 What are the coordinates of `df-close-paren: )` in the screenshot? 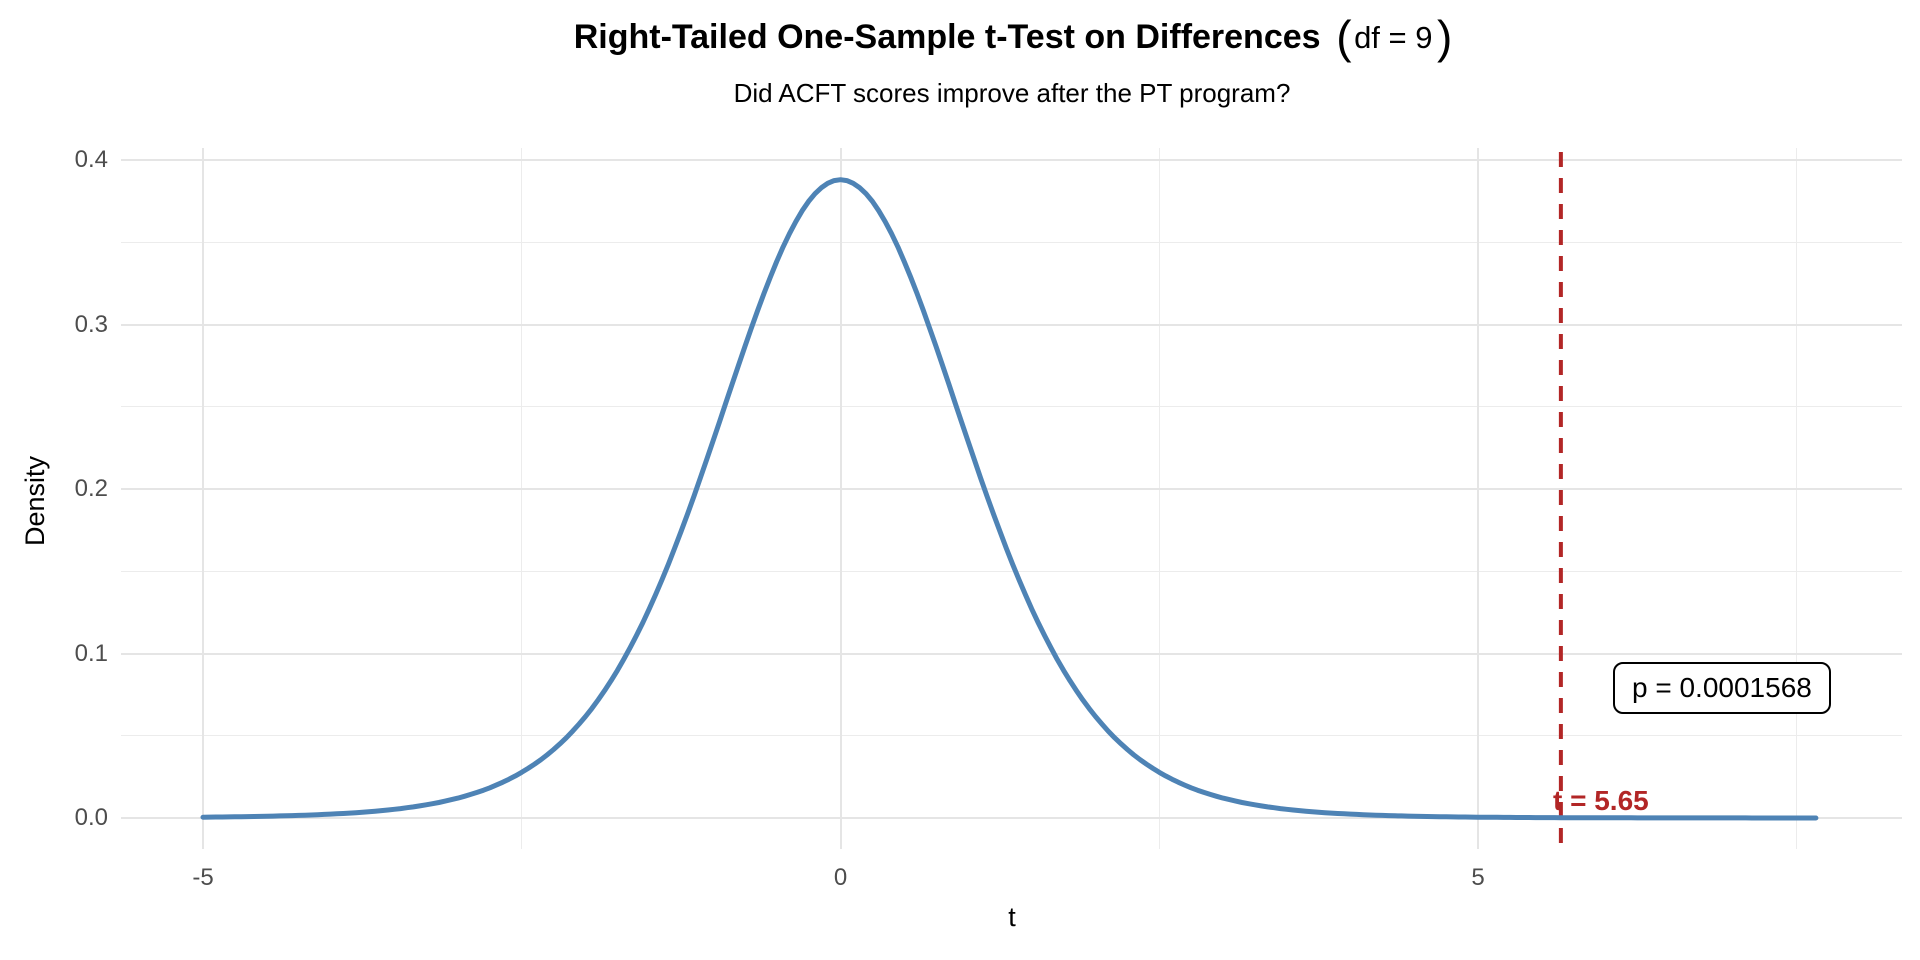 It's located at (1444, 37).